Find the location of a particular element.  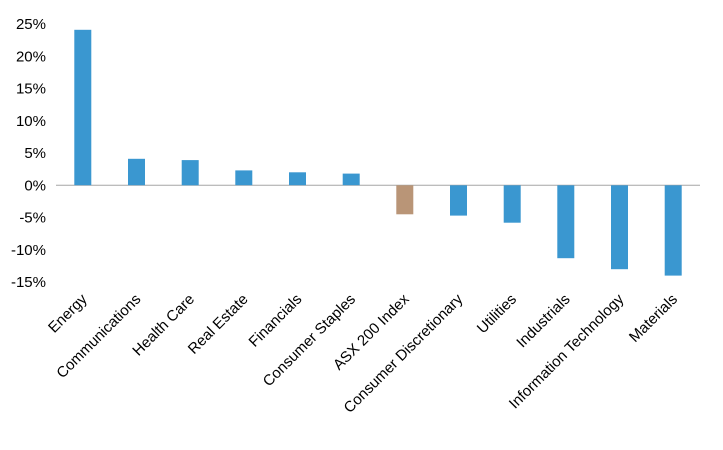

category-label: Energy is located at coordinates (68, 313).